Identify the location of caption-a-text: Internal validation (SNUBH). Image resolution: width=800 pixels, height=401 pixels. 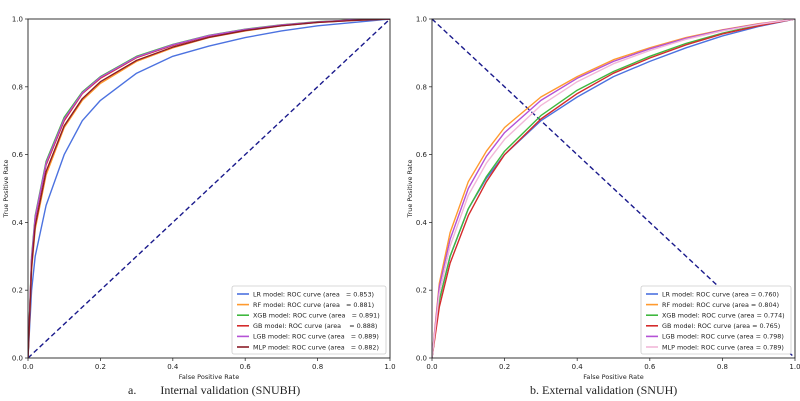
(230, 390).